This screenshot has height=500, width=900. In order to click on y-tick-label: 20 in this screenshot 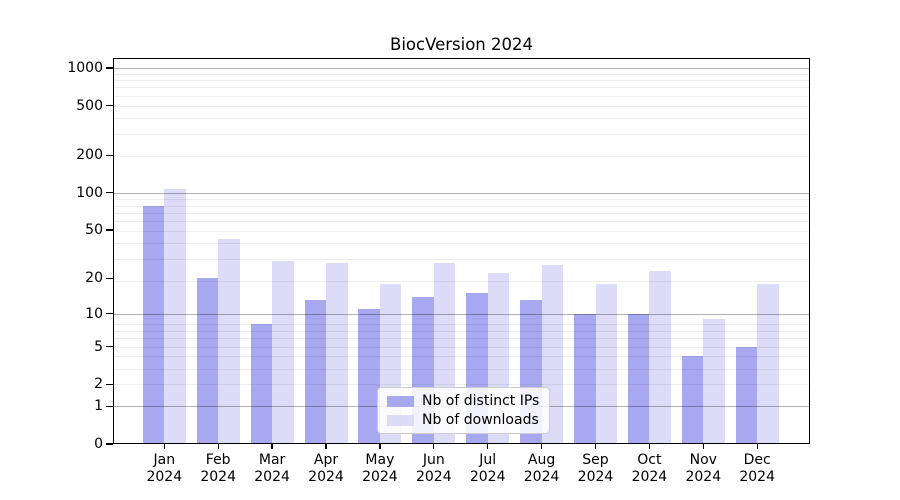, I will do `click(94, 278)`.